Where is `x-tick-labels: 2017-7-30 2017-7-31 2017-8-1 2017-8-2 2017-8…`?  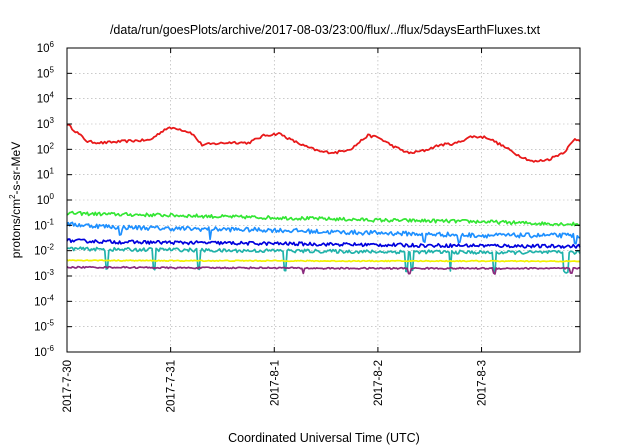 x-tick-labels: 2017-7-30 2017-7-31 2017-8-1 2017-8-2 2017-8… is located at coordinates (275, 386).